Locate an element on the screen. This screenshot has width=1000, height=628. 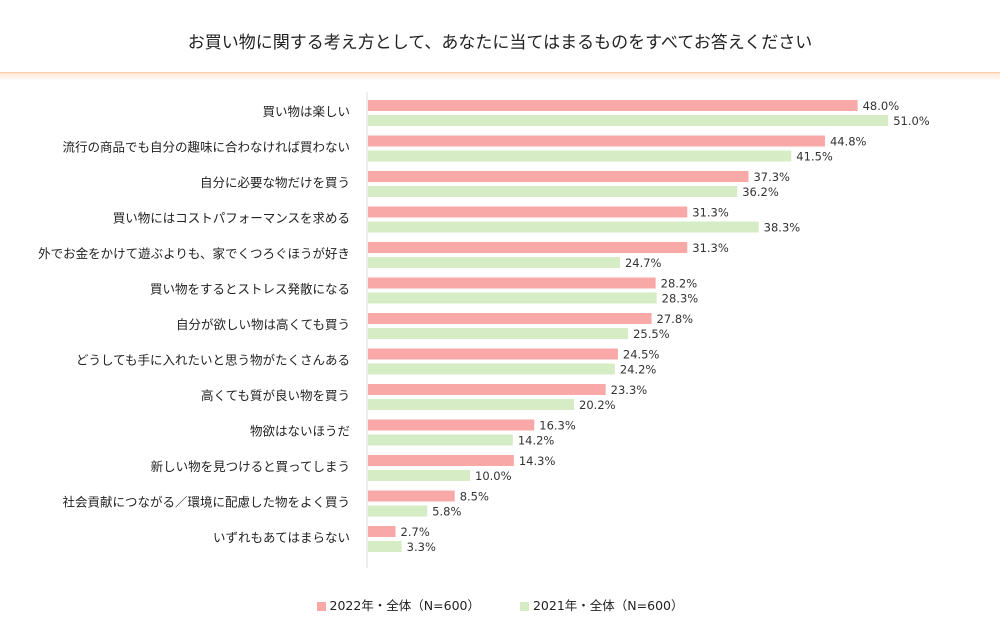
category-label: 物欲はないほうだ is located at coordinates (300, 431).